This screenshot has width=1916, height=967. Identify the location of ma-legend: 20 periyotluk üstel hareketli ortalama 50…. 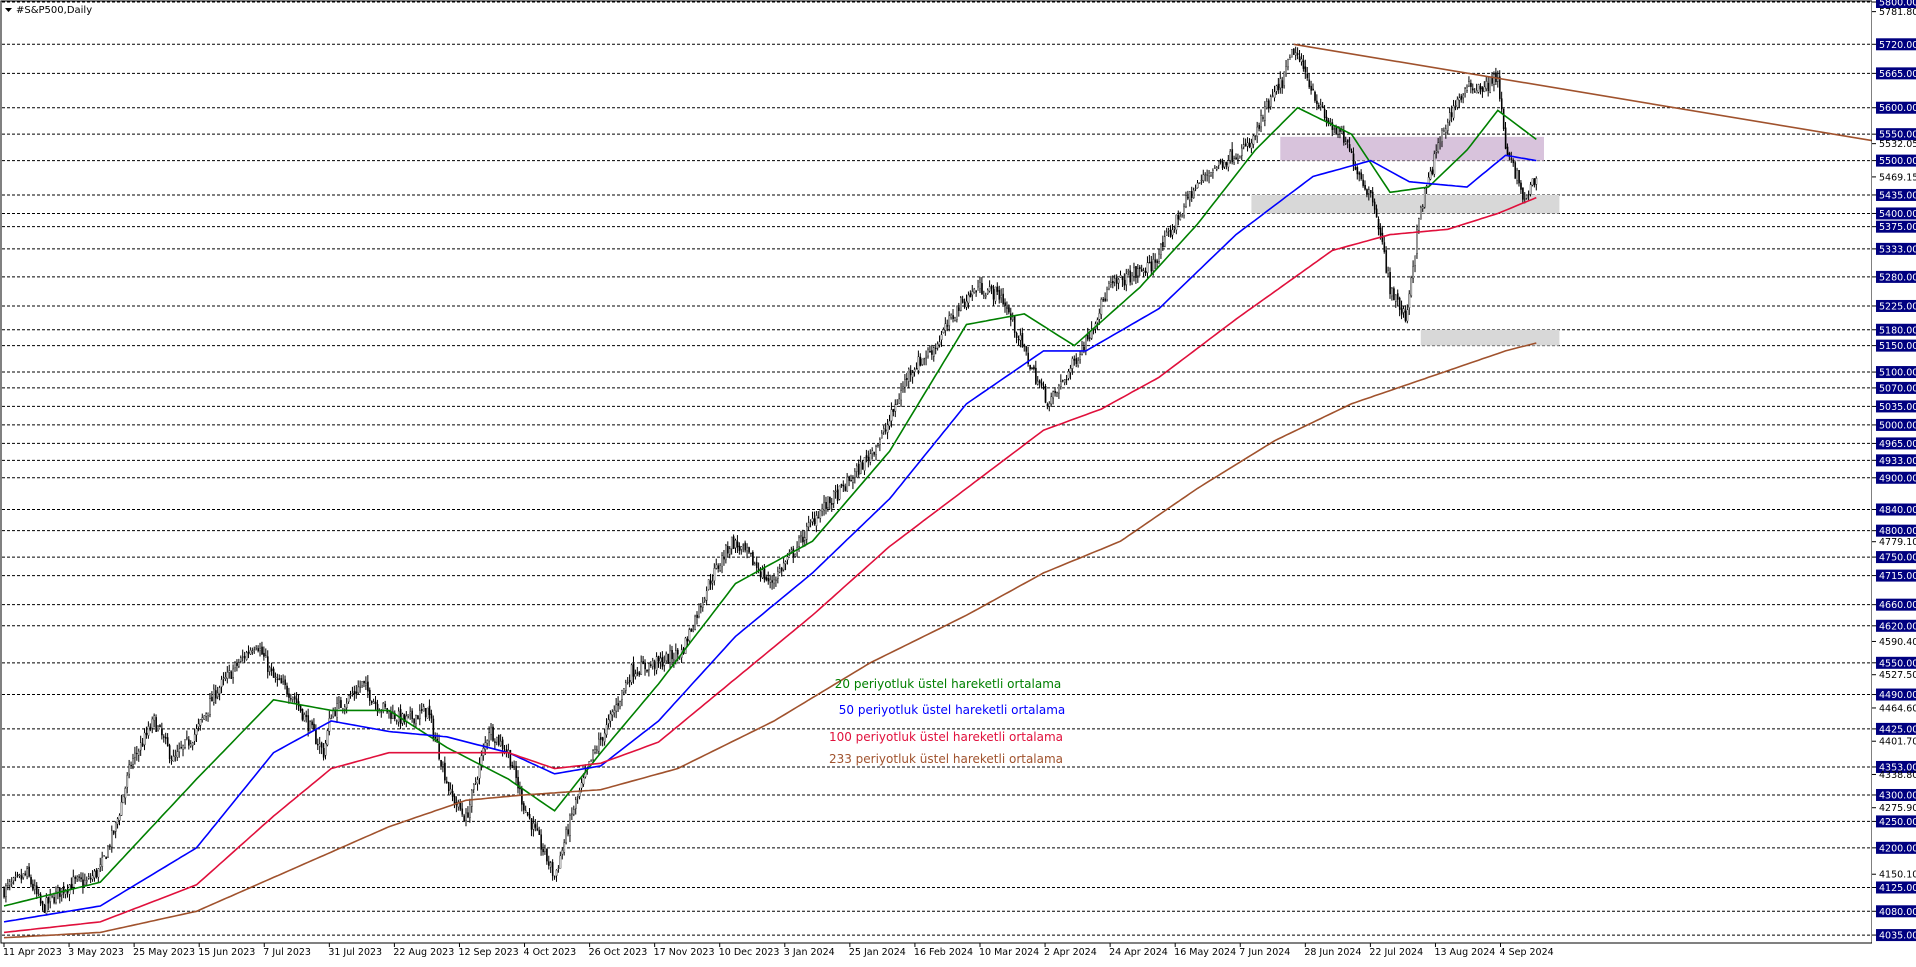
(947, 721).